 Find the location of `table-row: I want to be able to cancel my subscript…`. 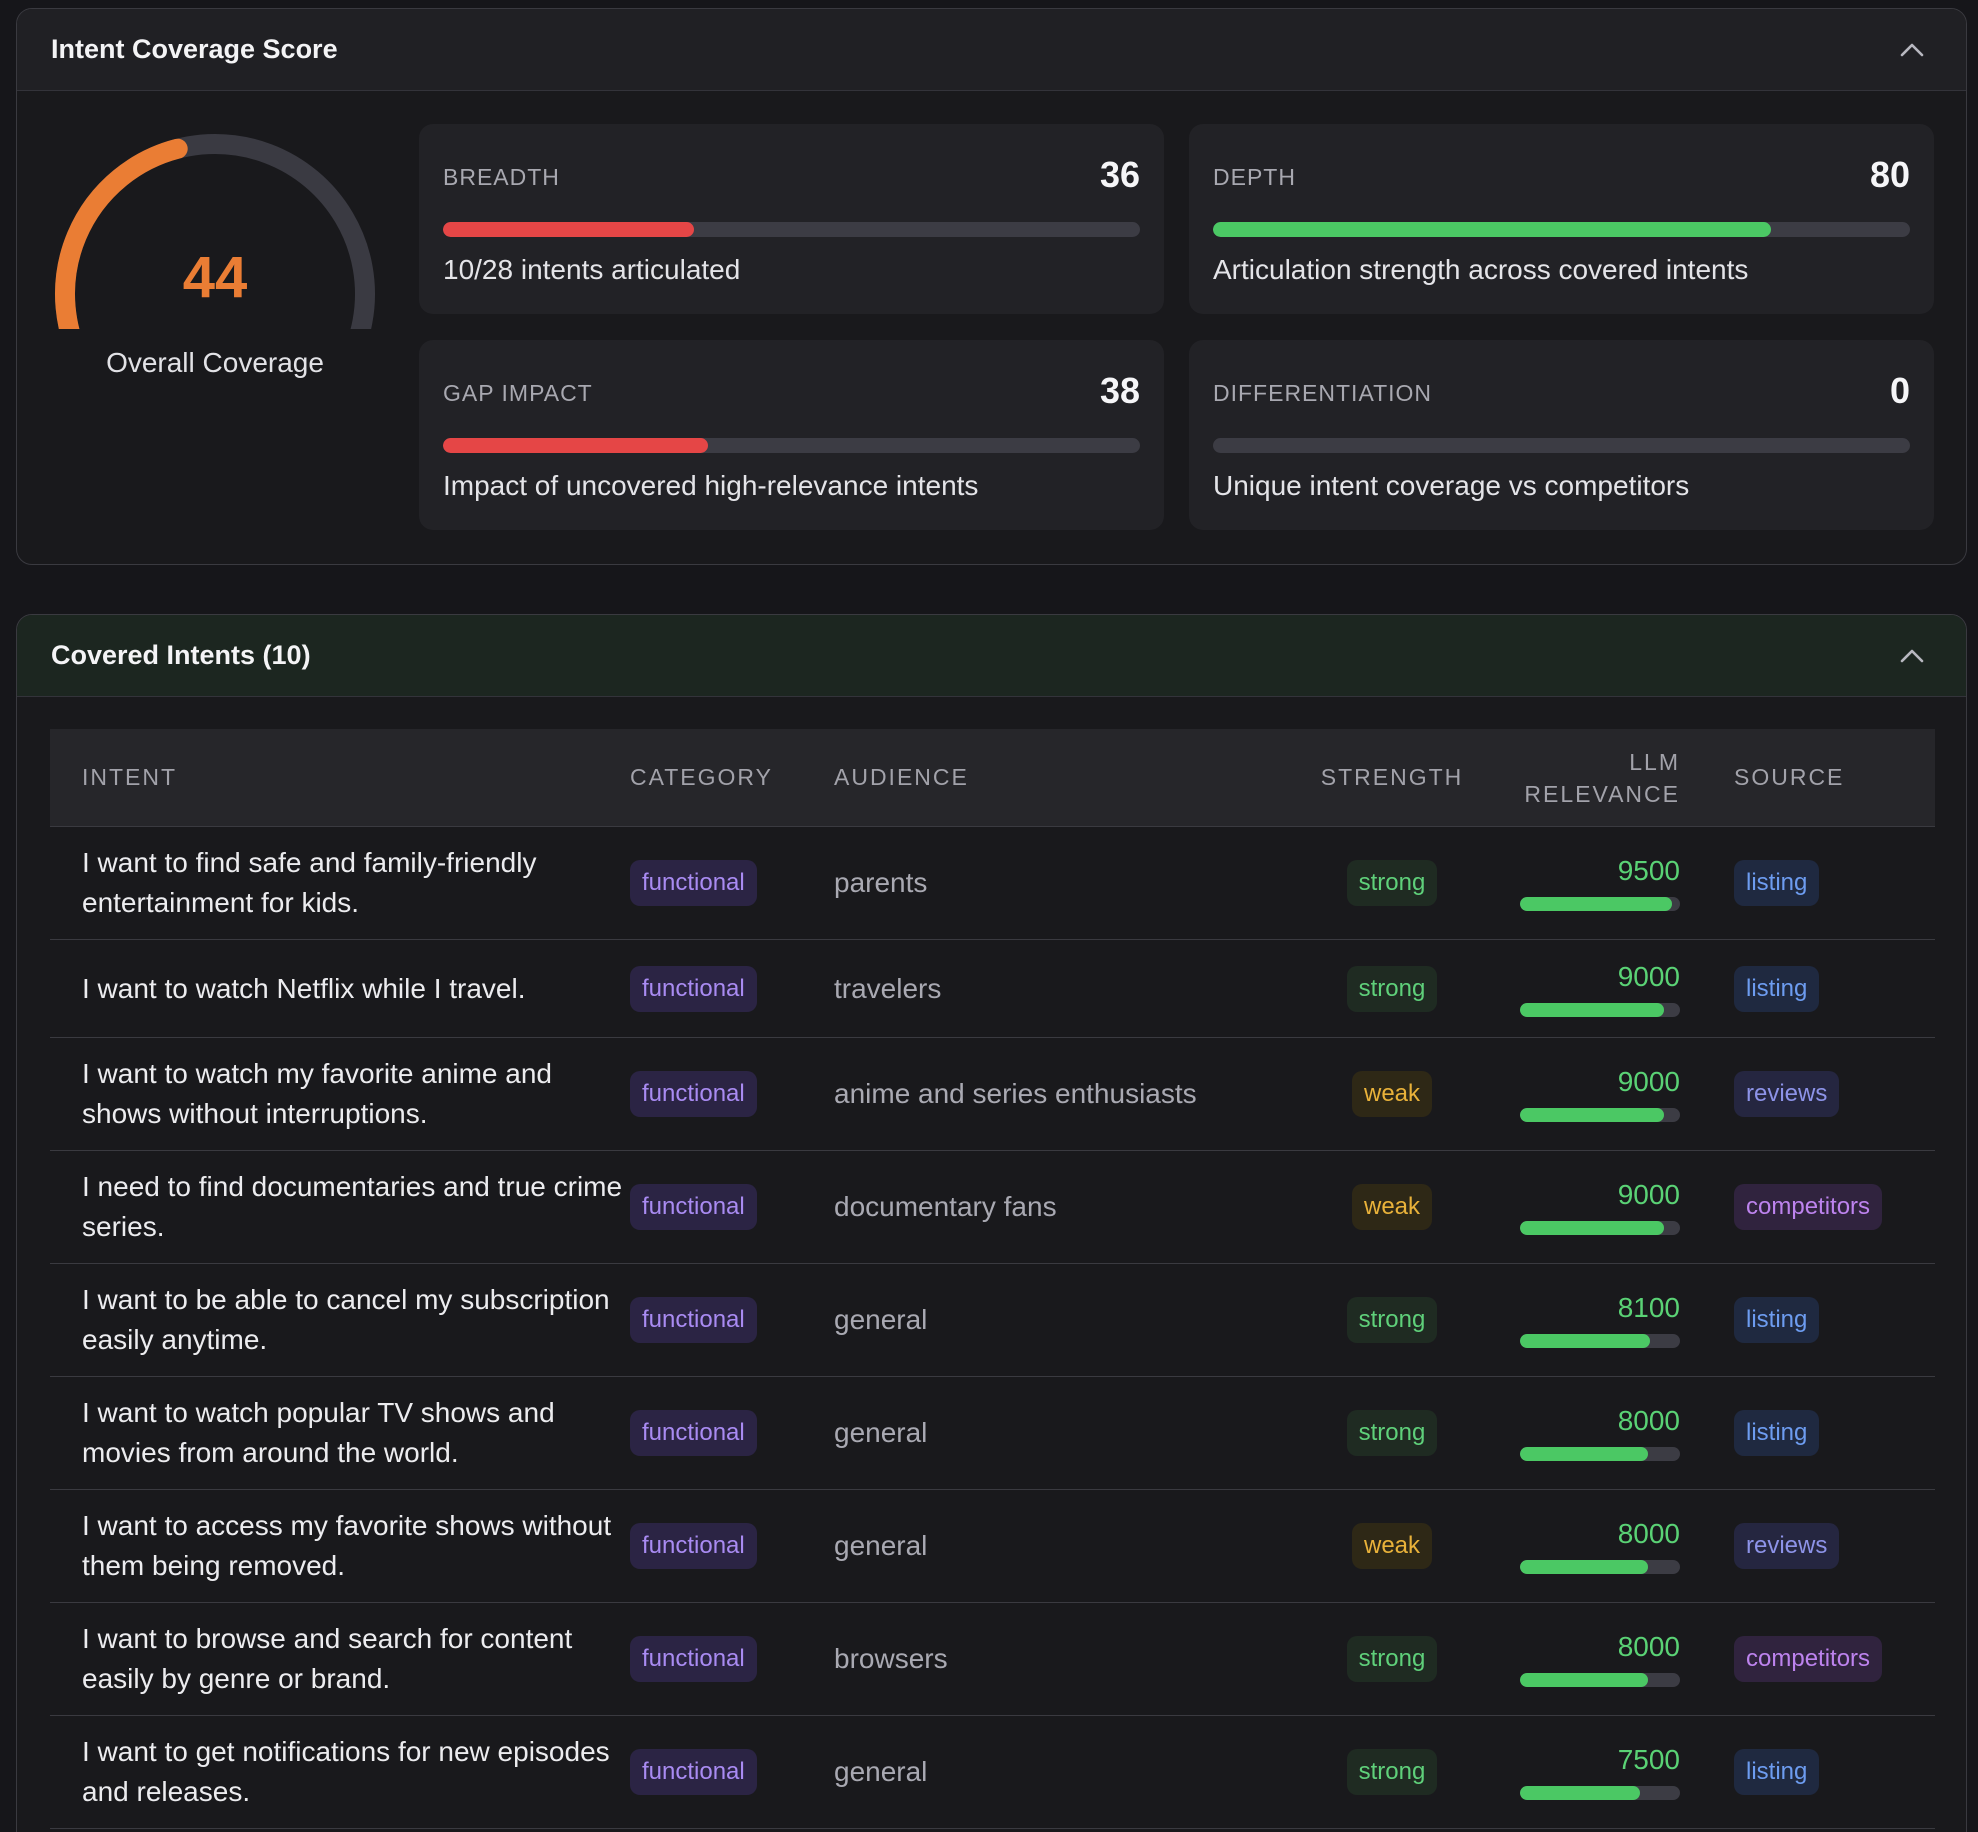

table-row: I want to be able to cancel my subscript… is located at coordinates (992, 1320).